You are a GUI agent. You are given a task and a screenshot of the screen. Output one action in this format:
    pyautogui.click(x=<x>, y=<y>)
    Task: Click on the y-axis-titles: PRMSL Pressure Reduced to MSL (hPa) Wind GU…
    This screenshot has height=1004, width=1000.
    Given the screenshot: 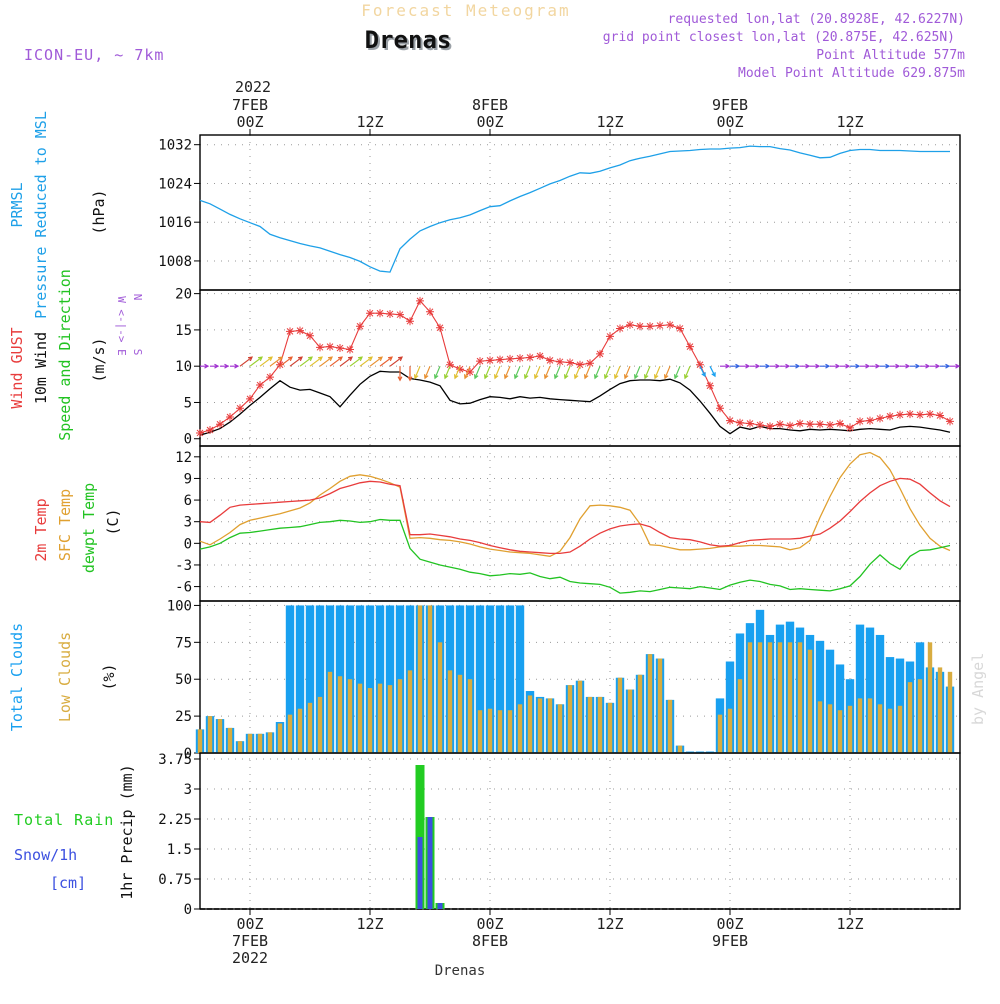 What is the action you would take?
    pyautogui.click(x=76, y=505)
    